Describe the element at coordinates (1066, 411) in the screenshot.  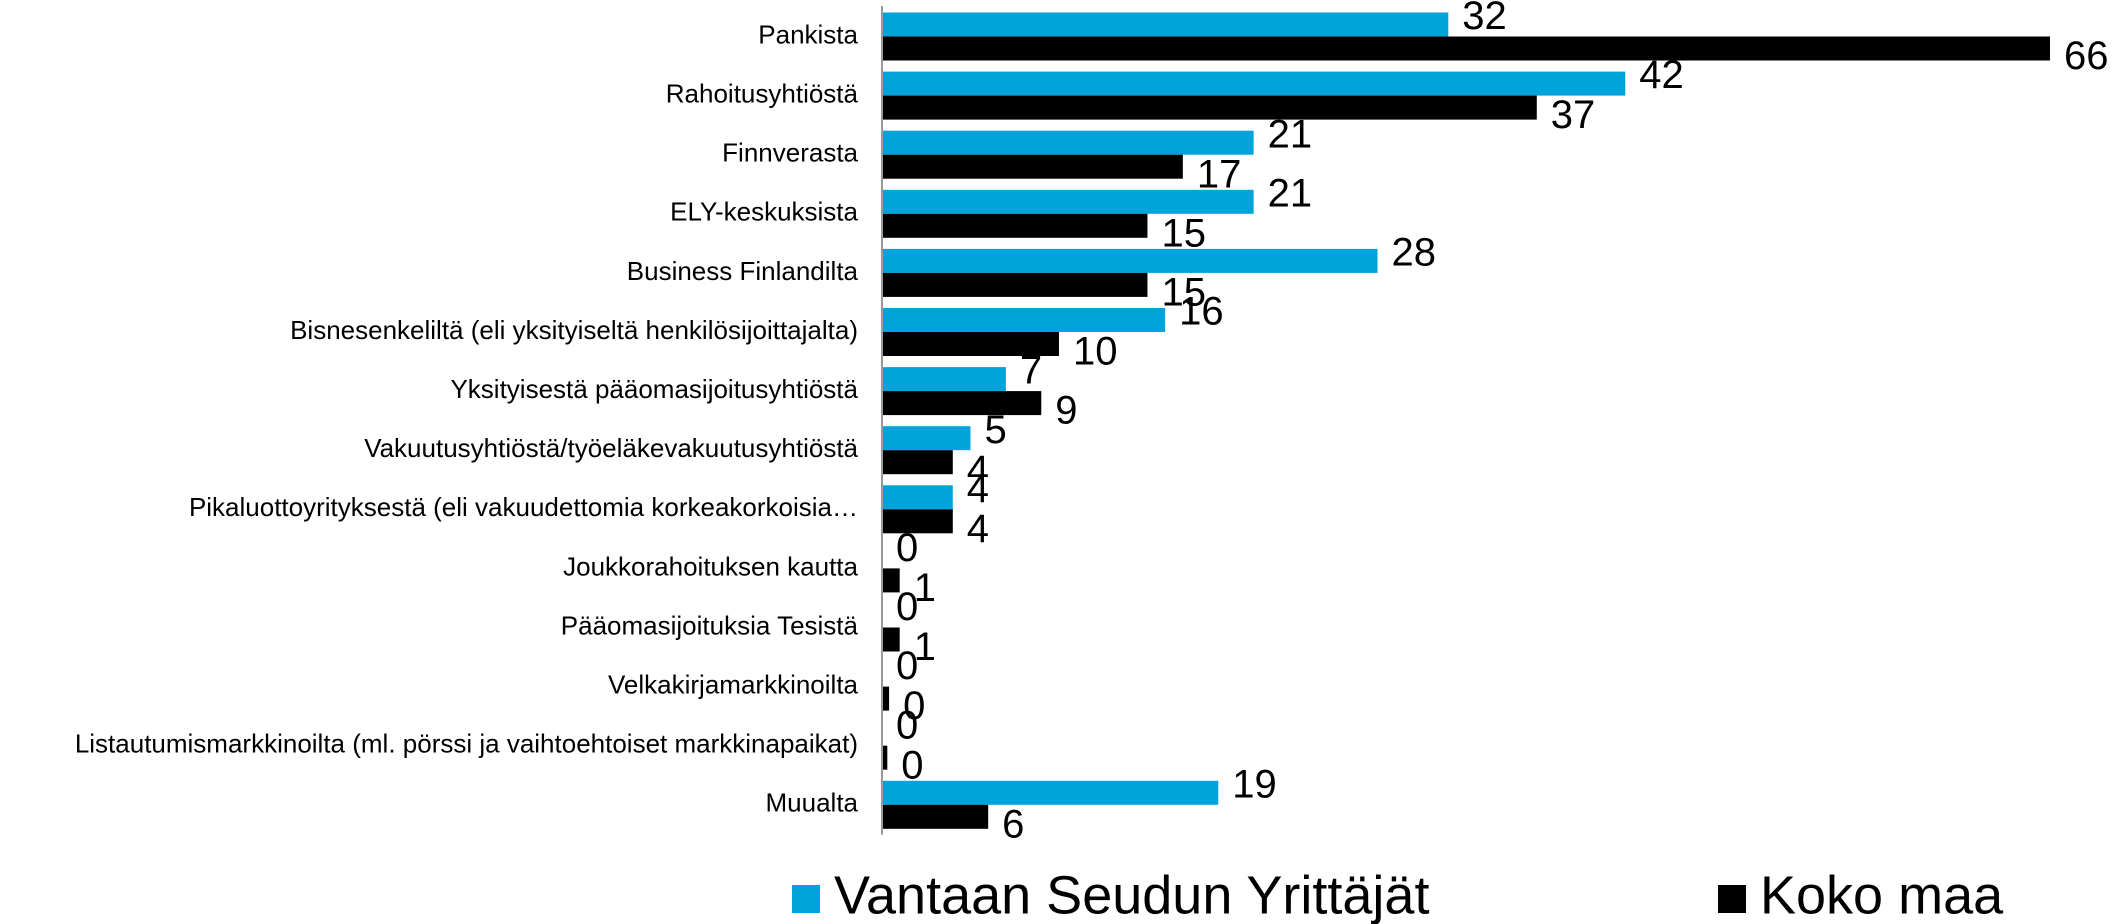
I see `data-label: 9` at that location.